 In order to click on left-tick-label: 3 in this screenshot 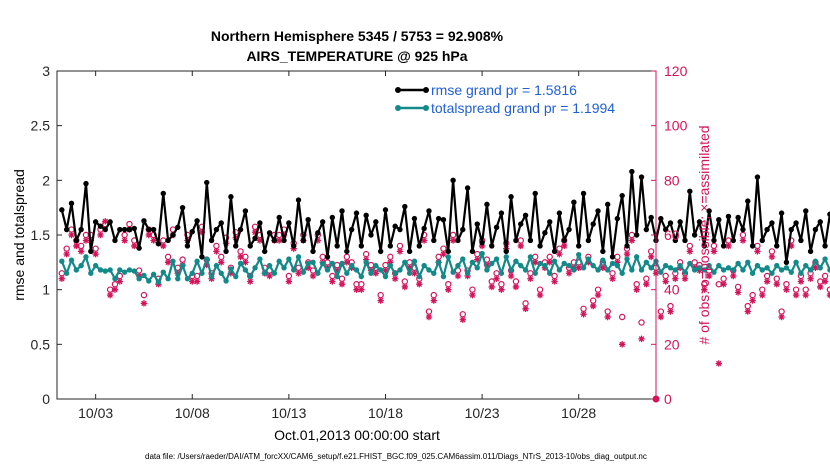, I will do `click(46, 71)`.